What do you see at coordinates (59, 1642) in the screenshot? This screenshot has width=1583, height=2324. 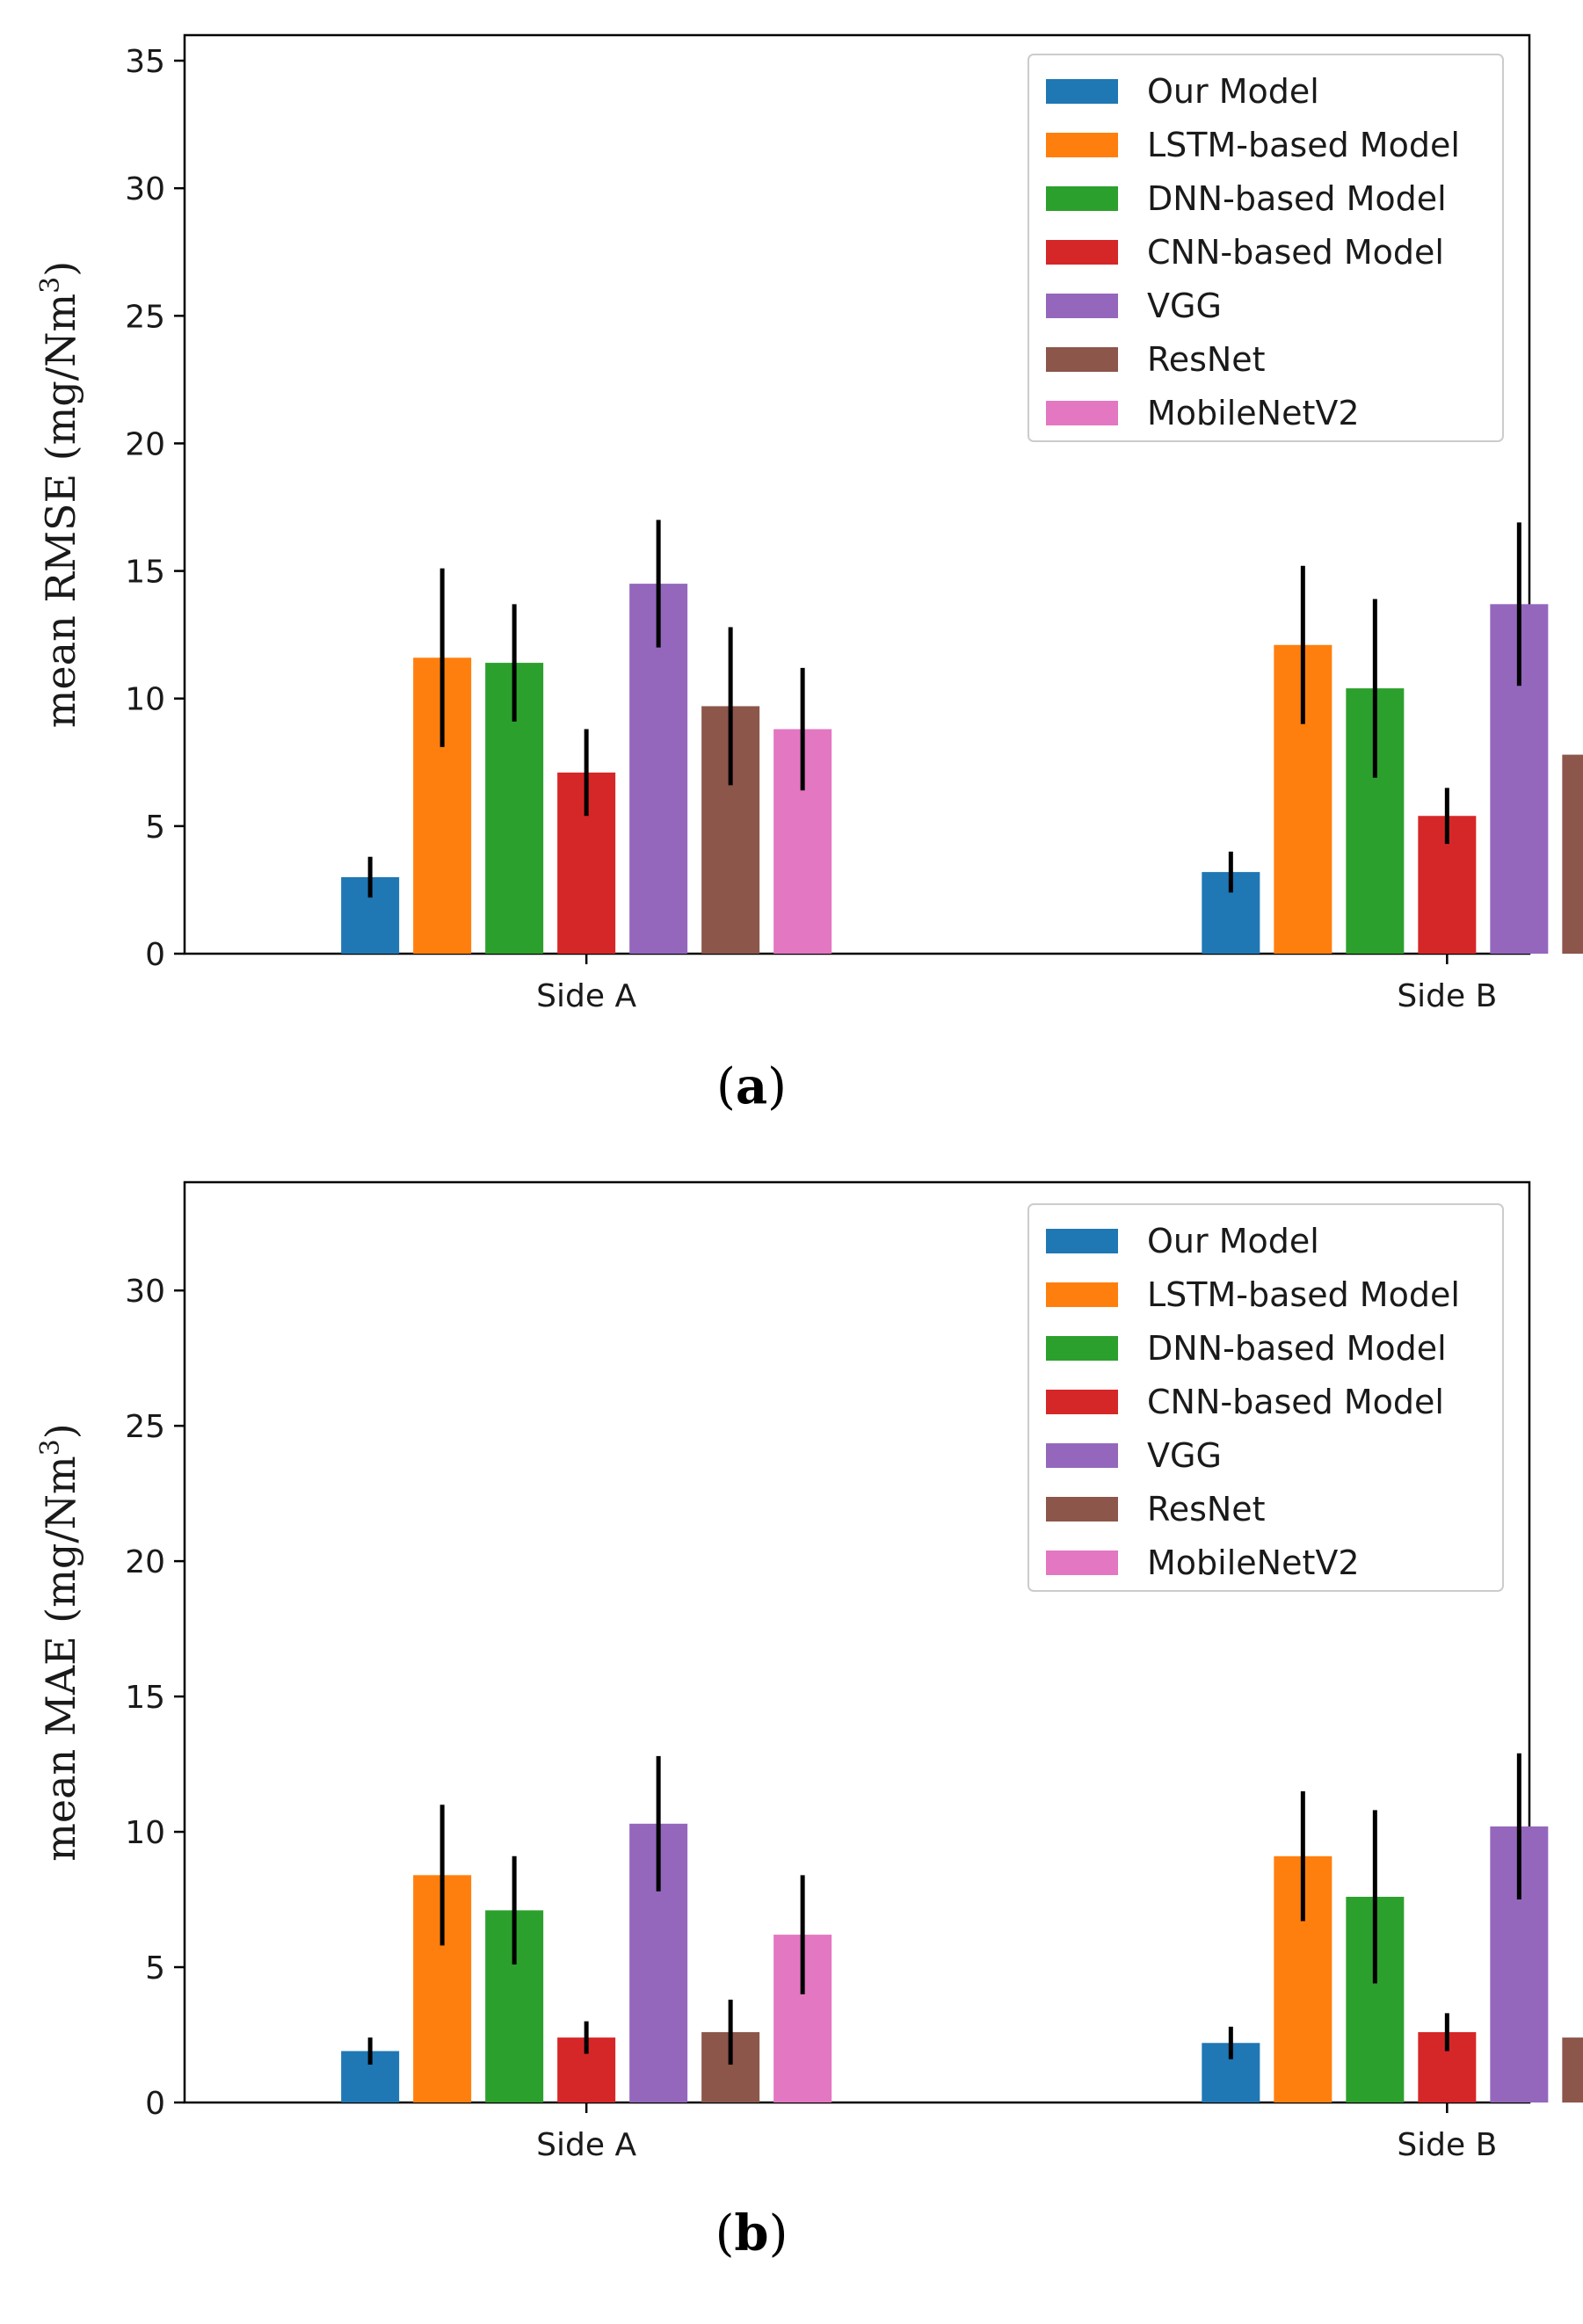 I see `y-axis-label: mean MAE (mg/Nm3)` at bounding box center [59, 1642].